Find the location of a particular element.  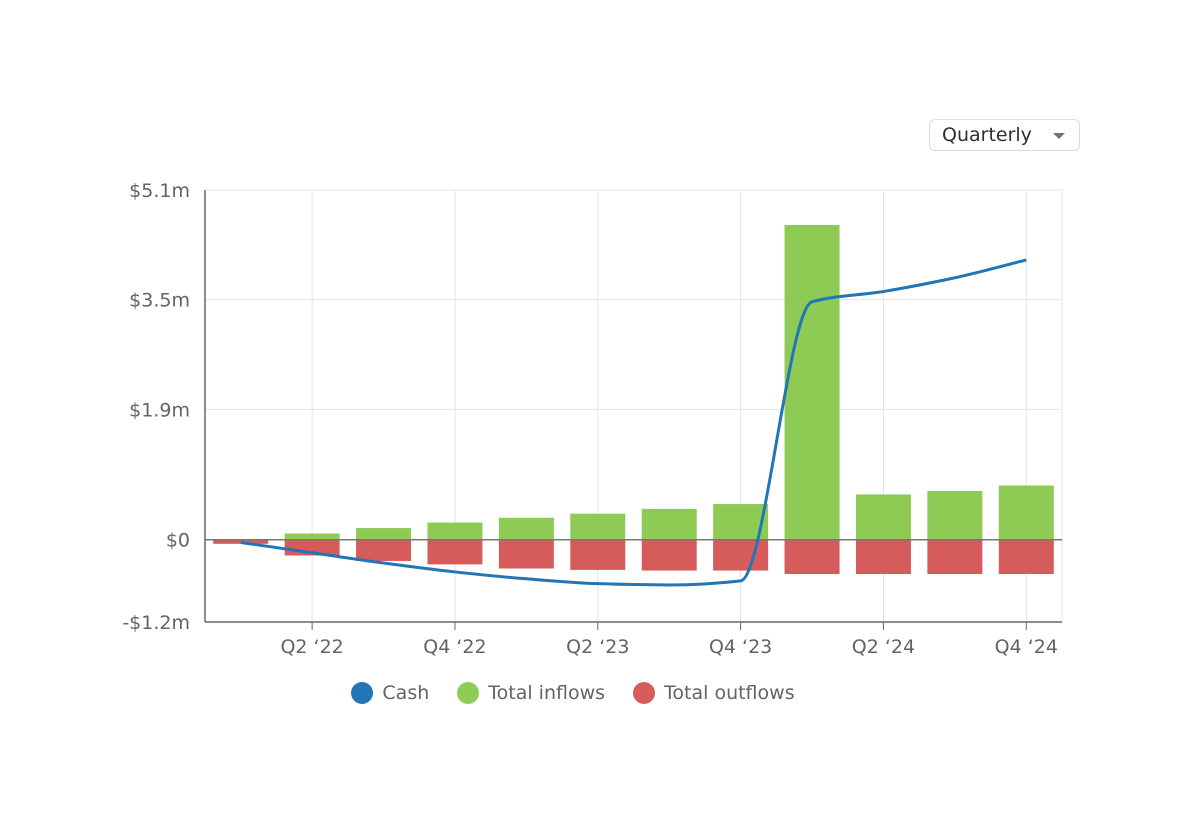

y-tick-label: -$1.2m is located at coordinates (156, 623).